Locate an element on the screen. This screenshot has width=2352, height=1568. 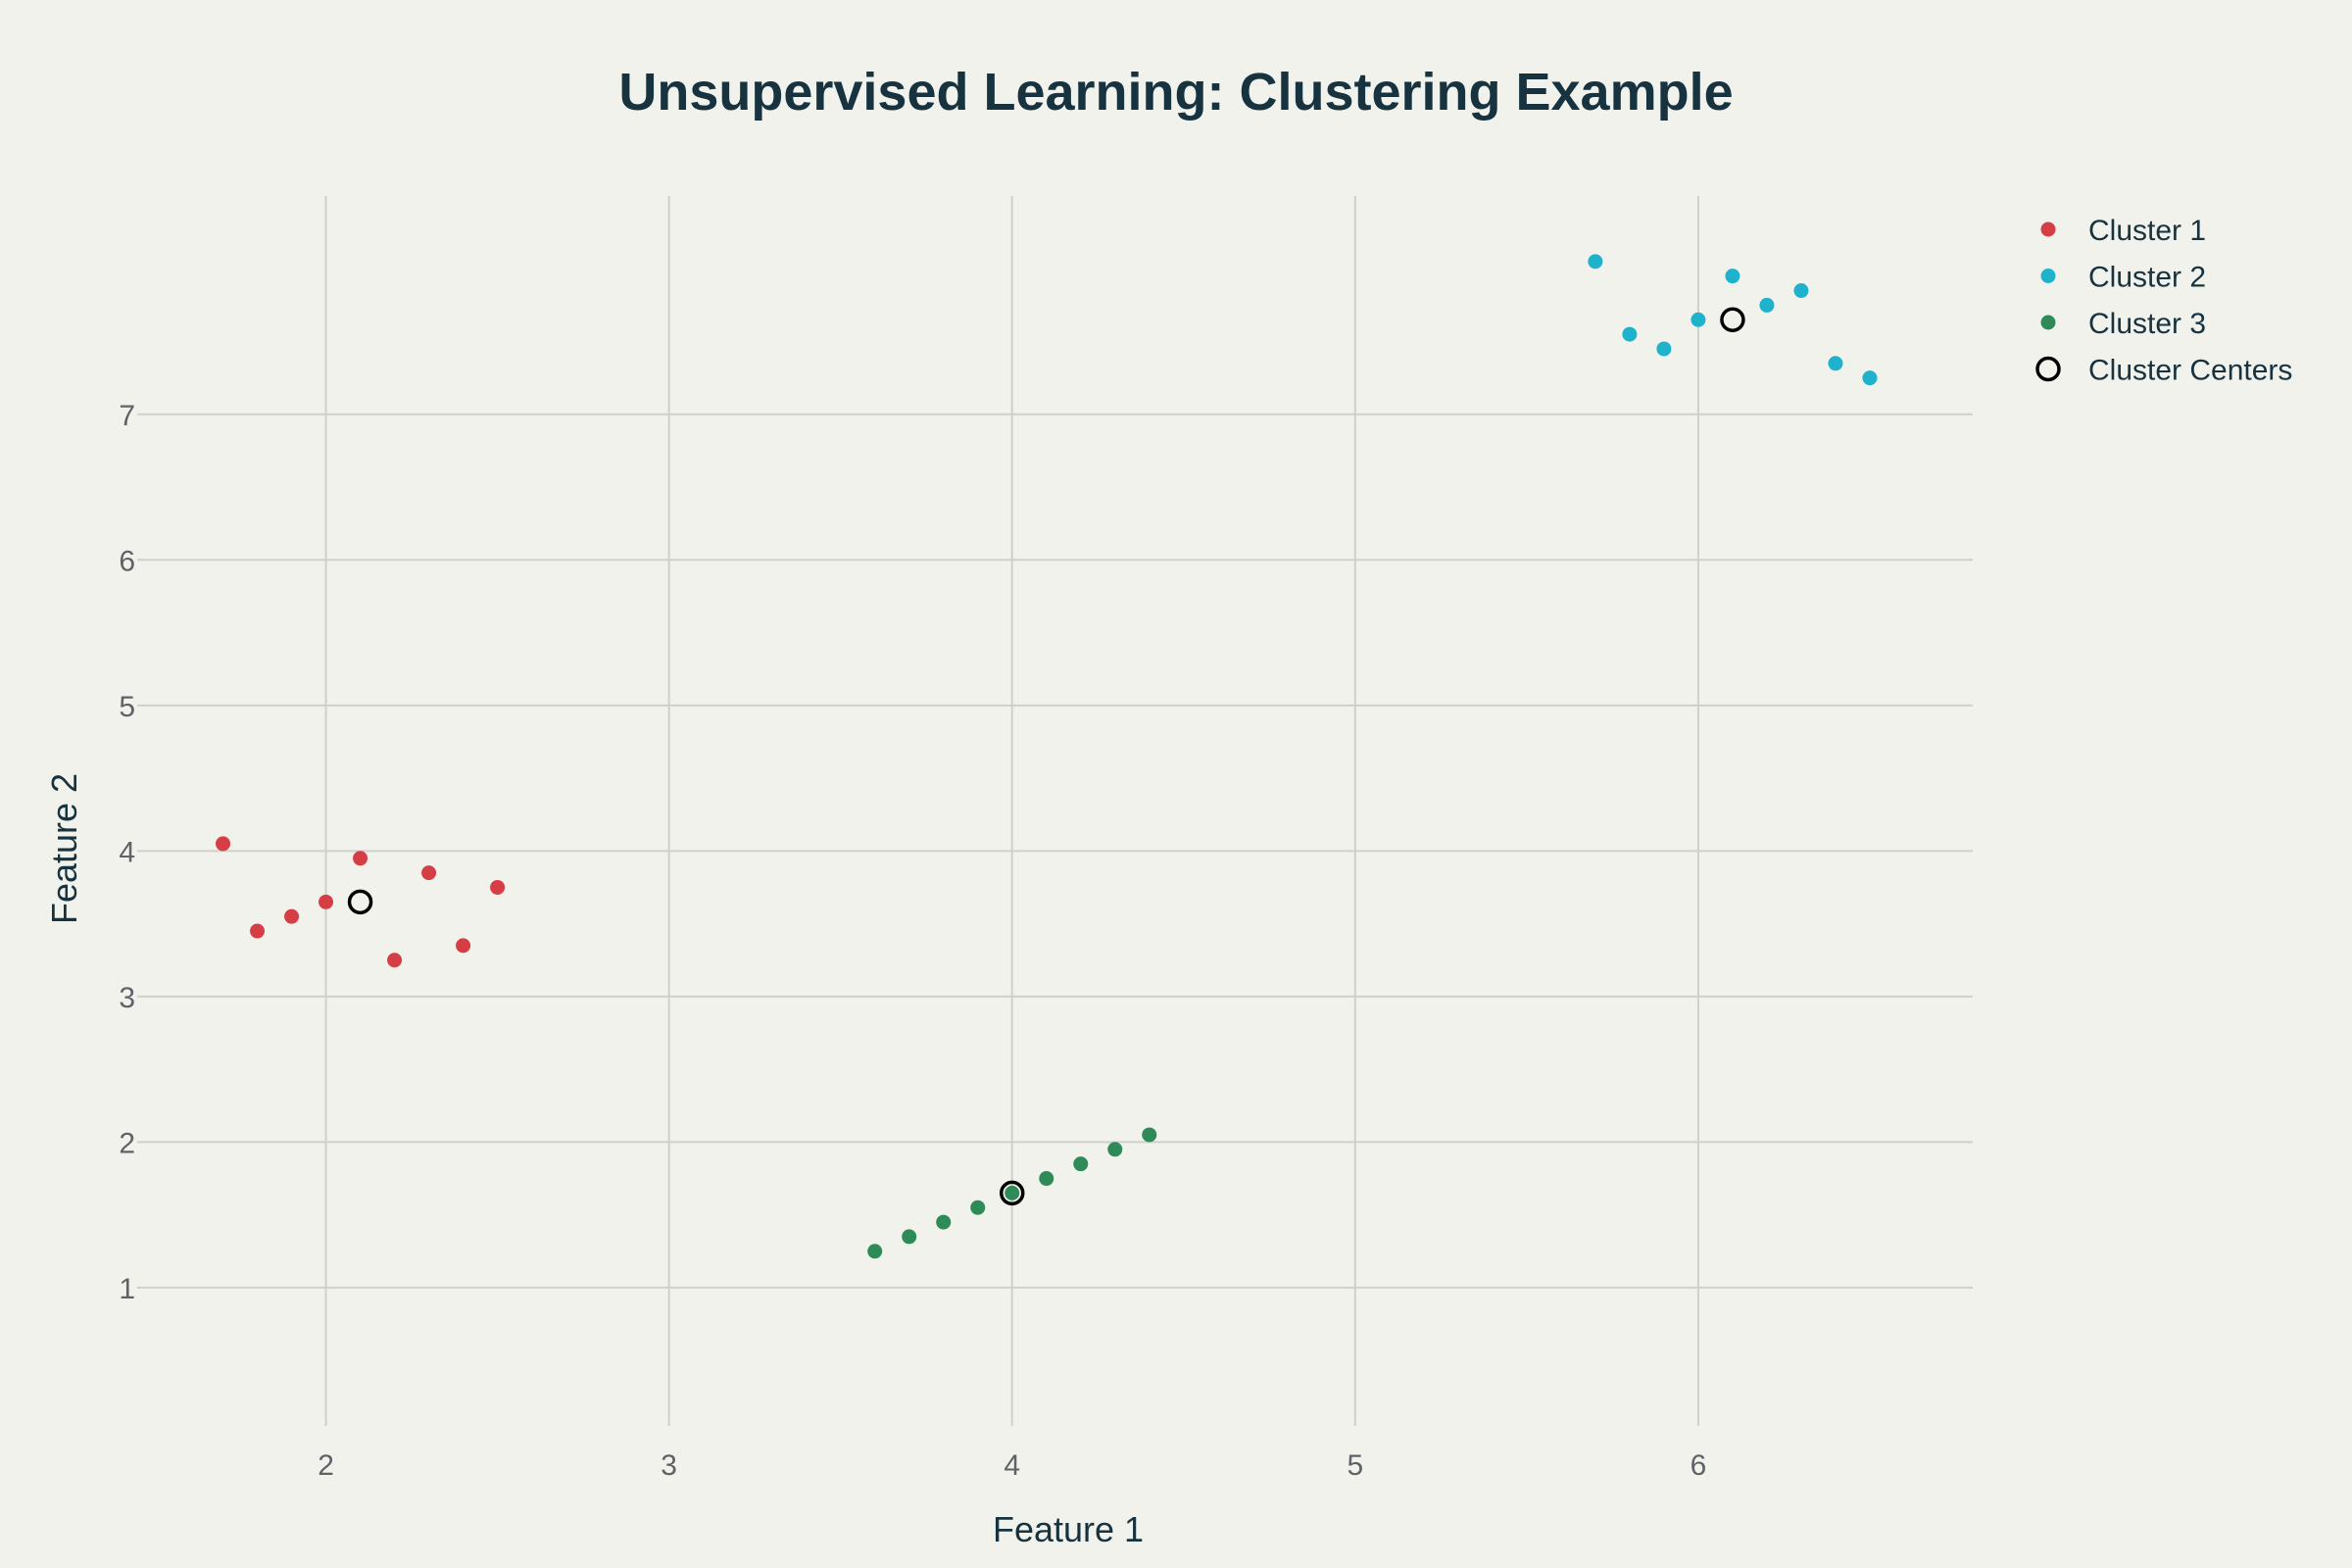
y-tick-label: 4 is located at coordinates (127, 852).